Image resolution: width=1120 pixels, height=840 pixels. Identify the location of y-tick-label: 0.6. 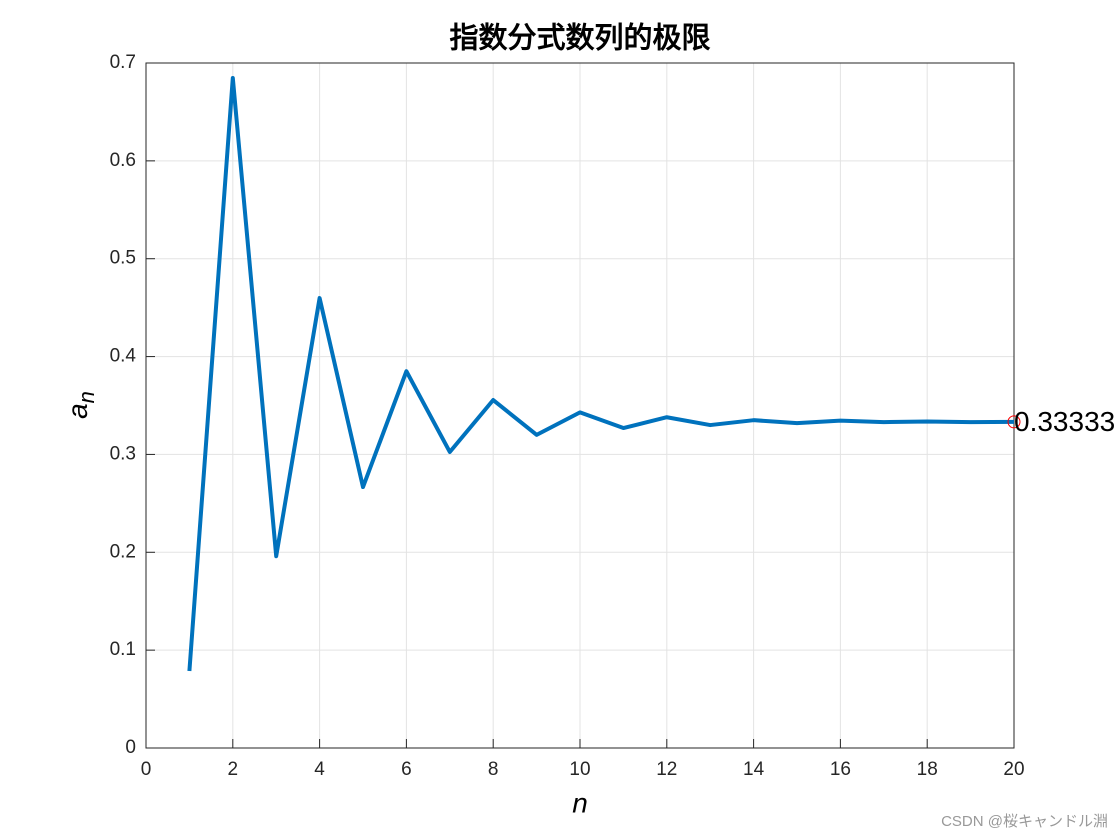
(123, 160).